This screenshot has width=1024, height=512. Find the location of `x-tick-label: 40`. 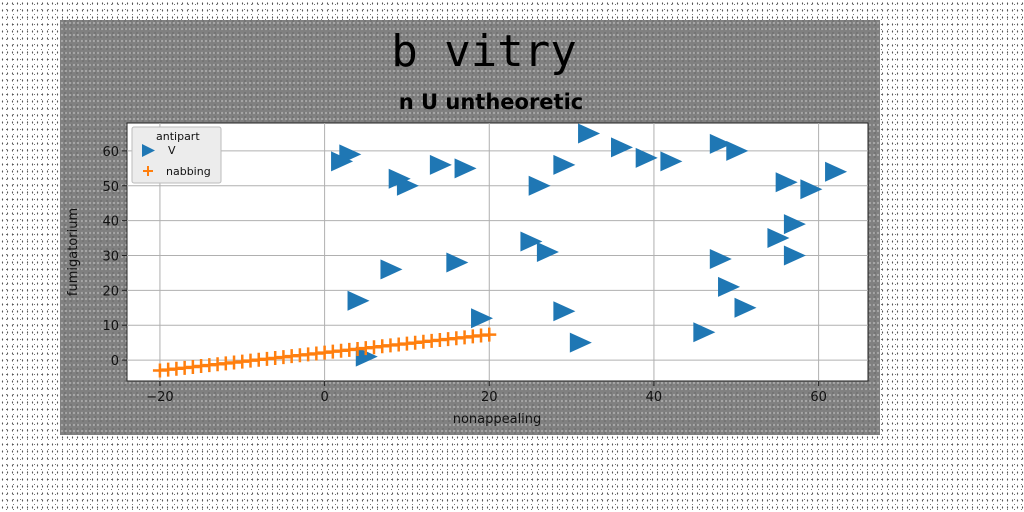

x-tick-label: 40 is located at coordinates (654, 397).